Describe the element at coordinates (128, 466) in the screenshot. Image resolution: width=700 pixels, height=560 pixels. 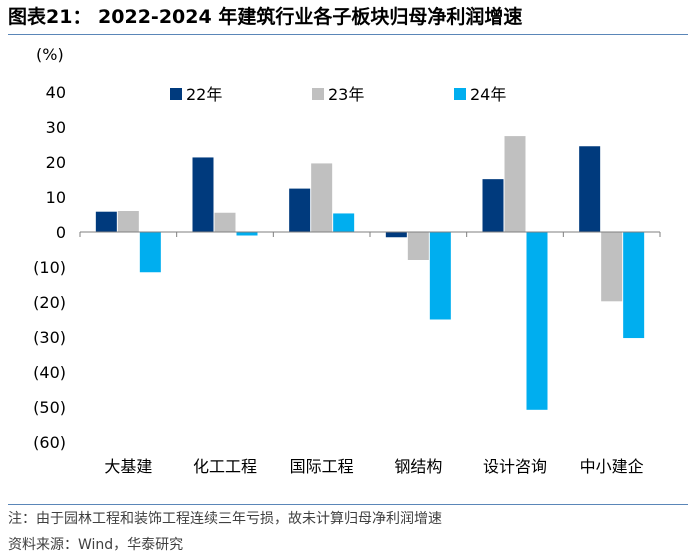
I see `x-category-label: 大基建` at that location.